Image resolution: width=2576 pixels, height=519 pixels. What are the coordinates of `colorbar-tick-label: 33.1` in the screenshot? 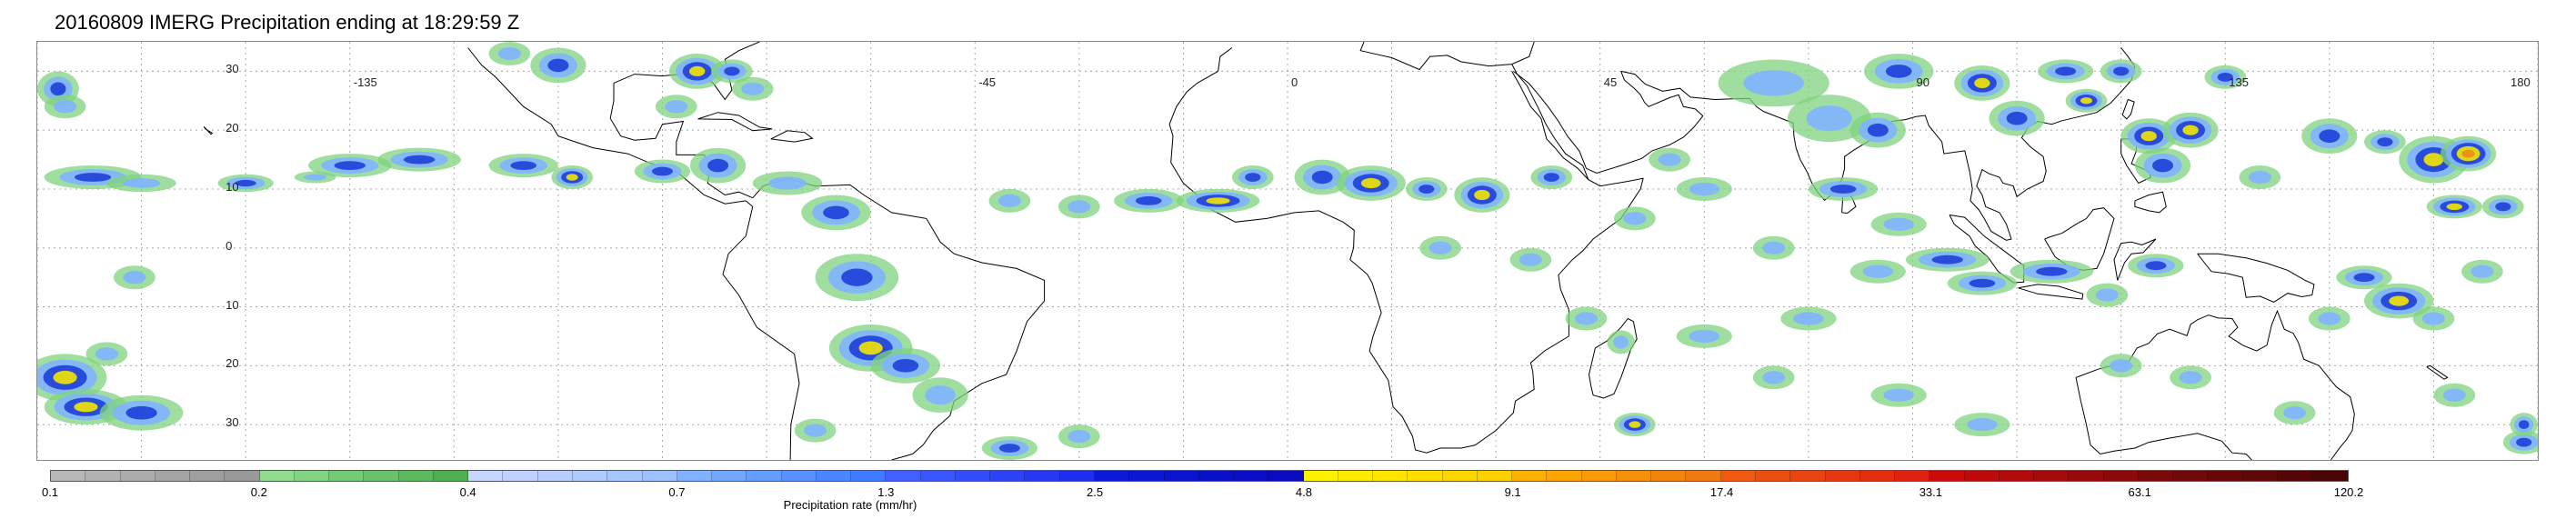 It's located at (1931, 492).